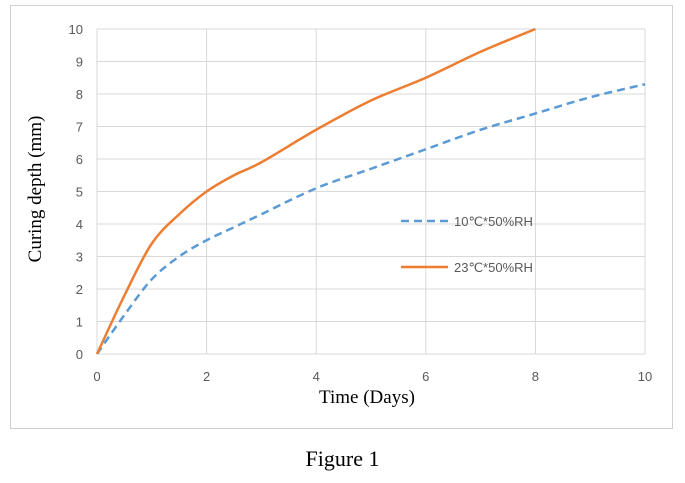 The width and height of the screenshot is (685, 483). What do you see at coordinates (535, 376) in the screenshot?
I see `x-tick-label: 8` at bounding box center [535, 376].